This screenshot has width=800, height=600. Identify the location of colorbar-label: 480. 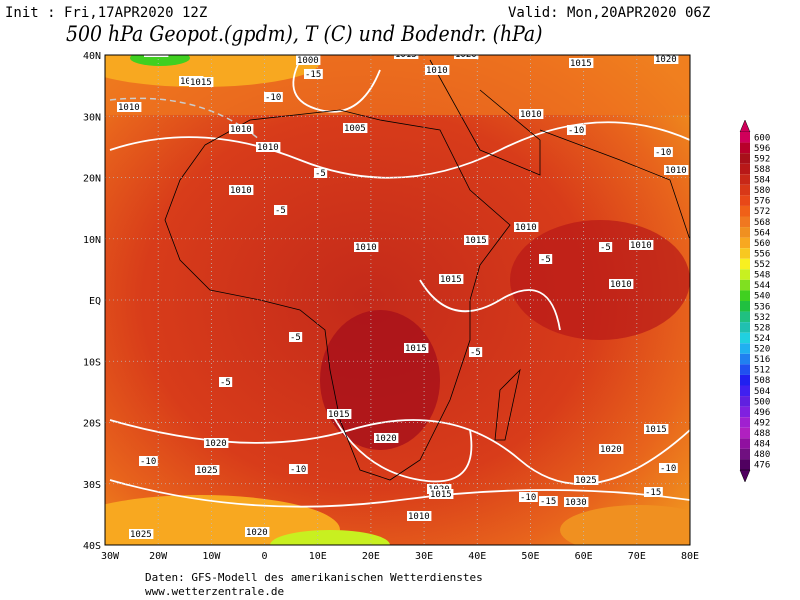
(762, 455).